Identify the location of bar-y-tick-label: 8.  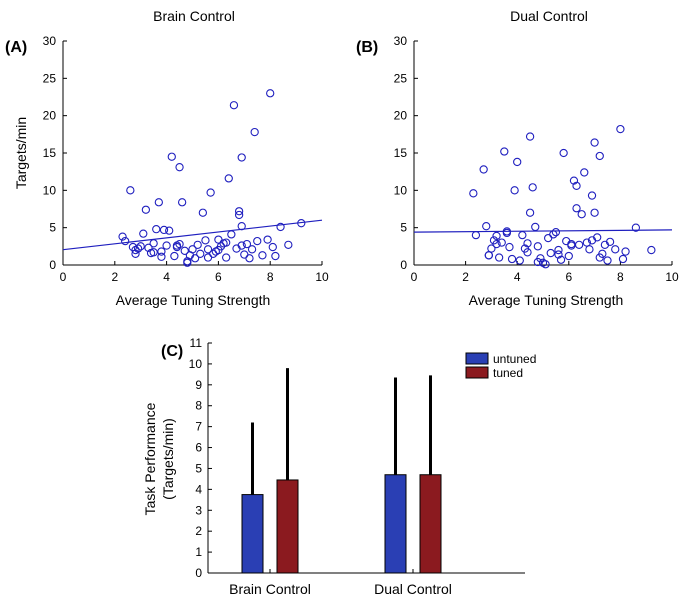
(198, 406).